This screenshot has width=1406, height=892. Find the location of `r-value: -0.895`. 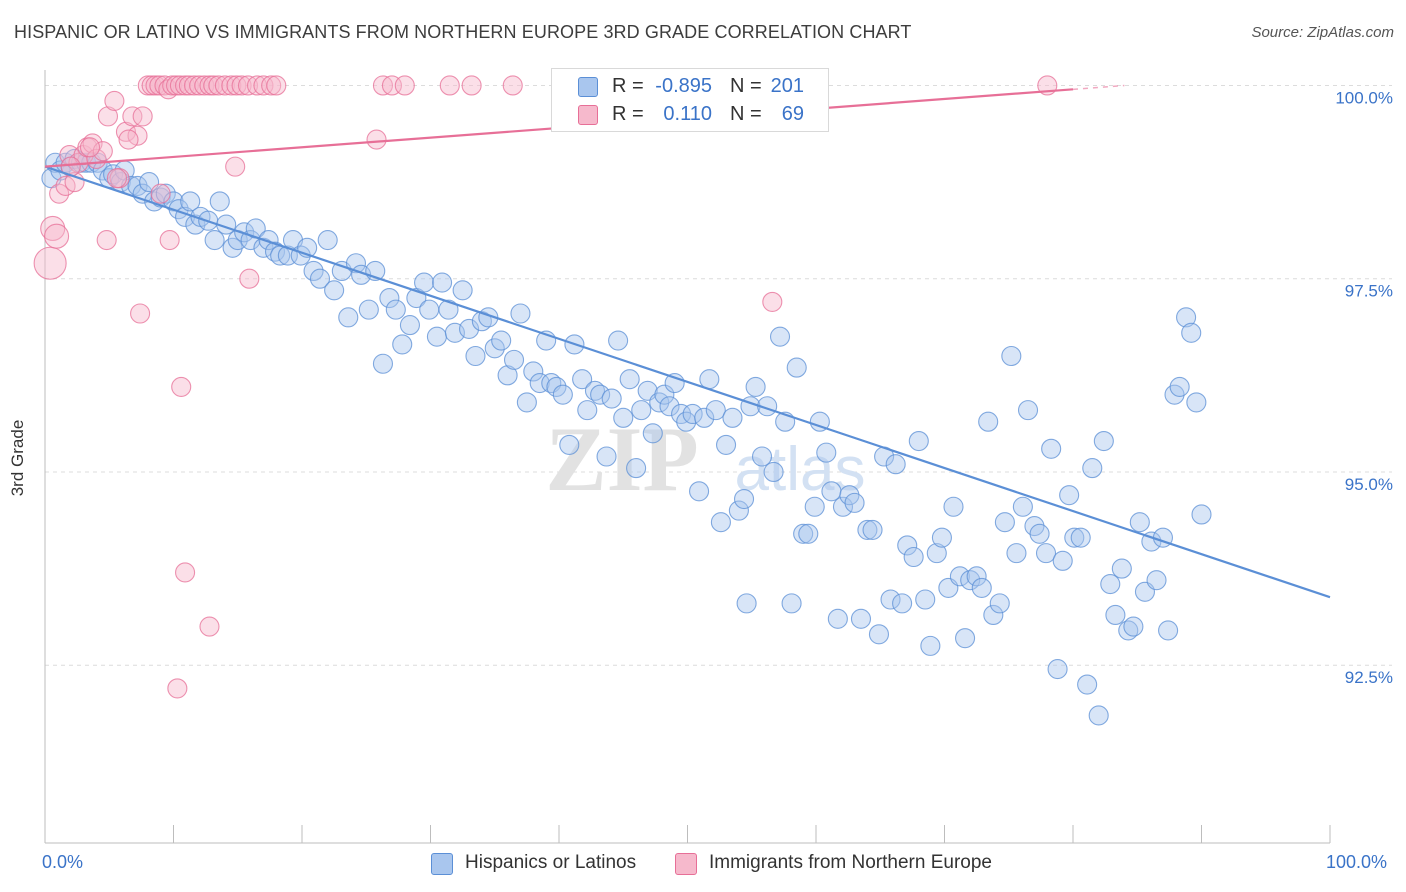

r-value: -0.895 is located at coordinates (683, 86).